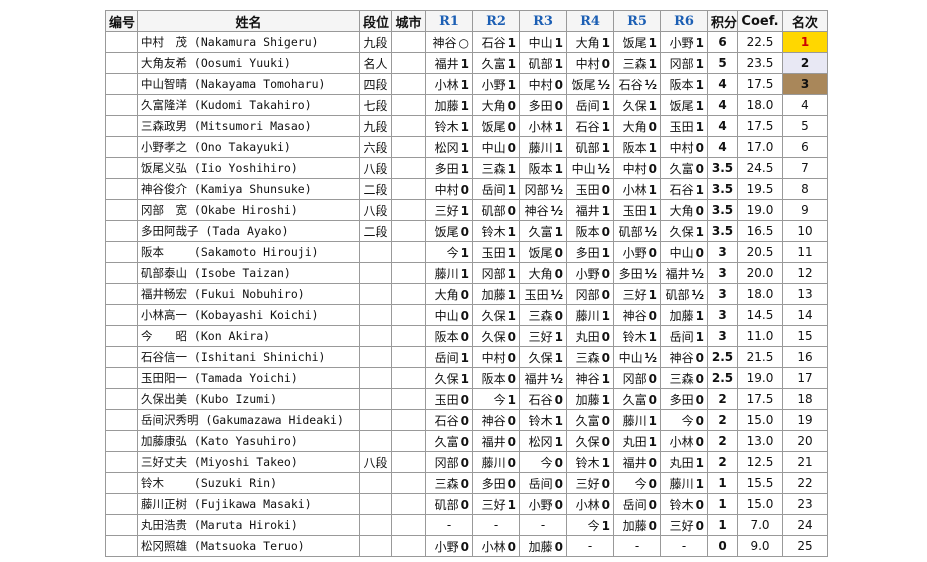 The width and height of the screenshot is (927, 562). Describe the element at coordinates (540, 63) in the screenshot. I see `opponent-name: 矶部` at that location.